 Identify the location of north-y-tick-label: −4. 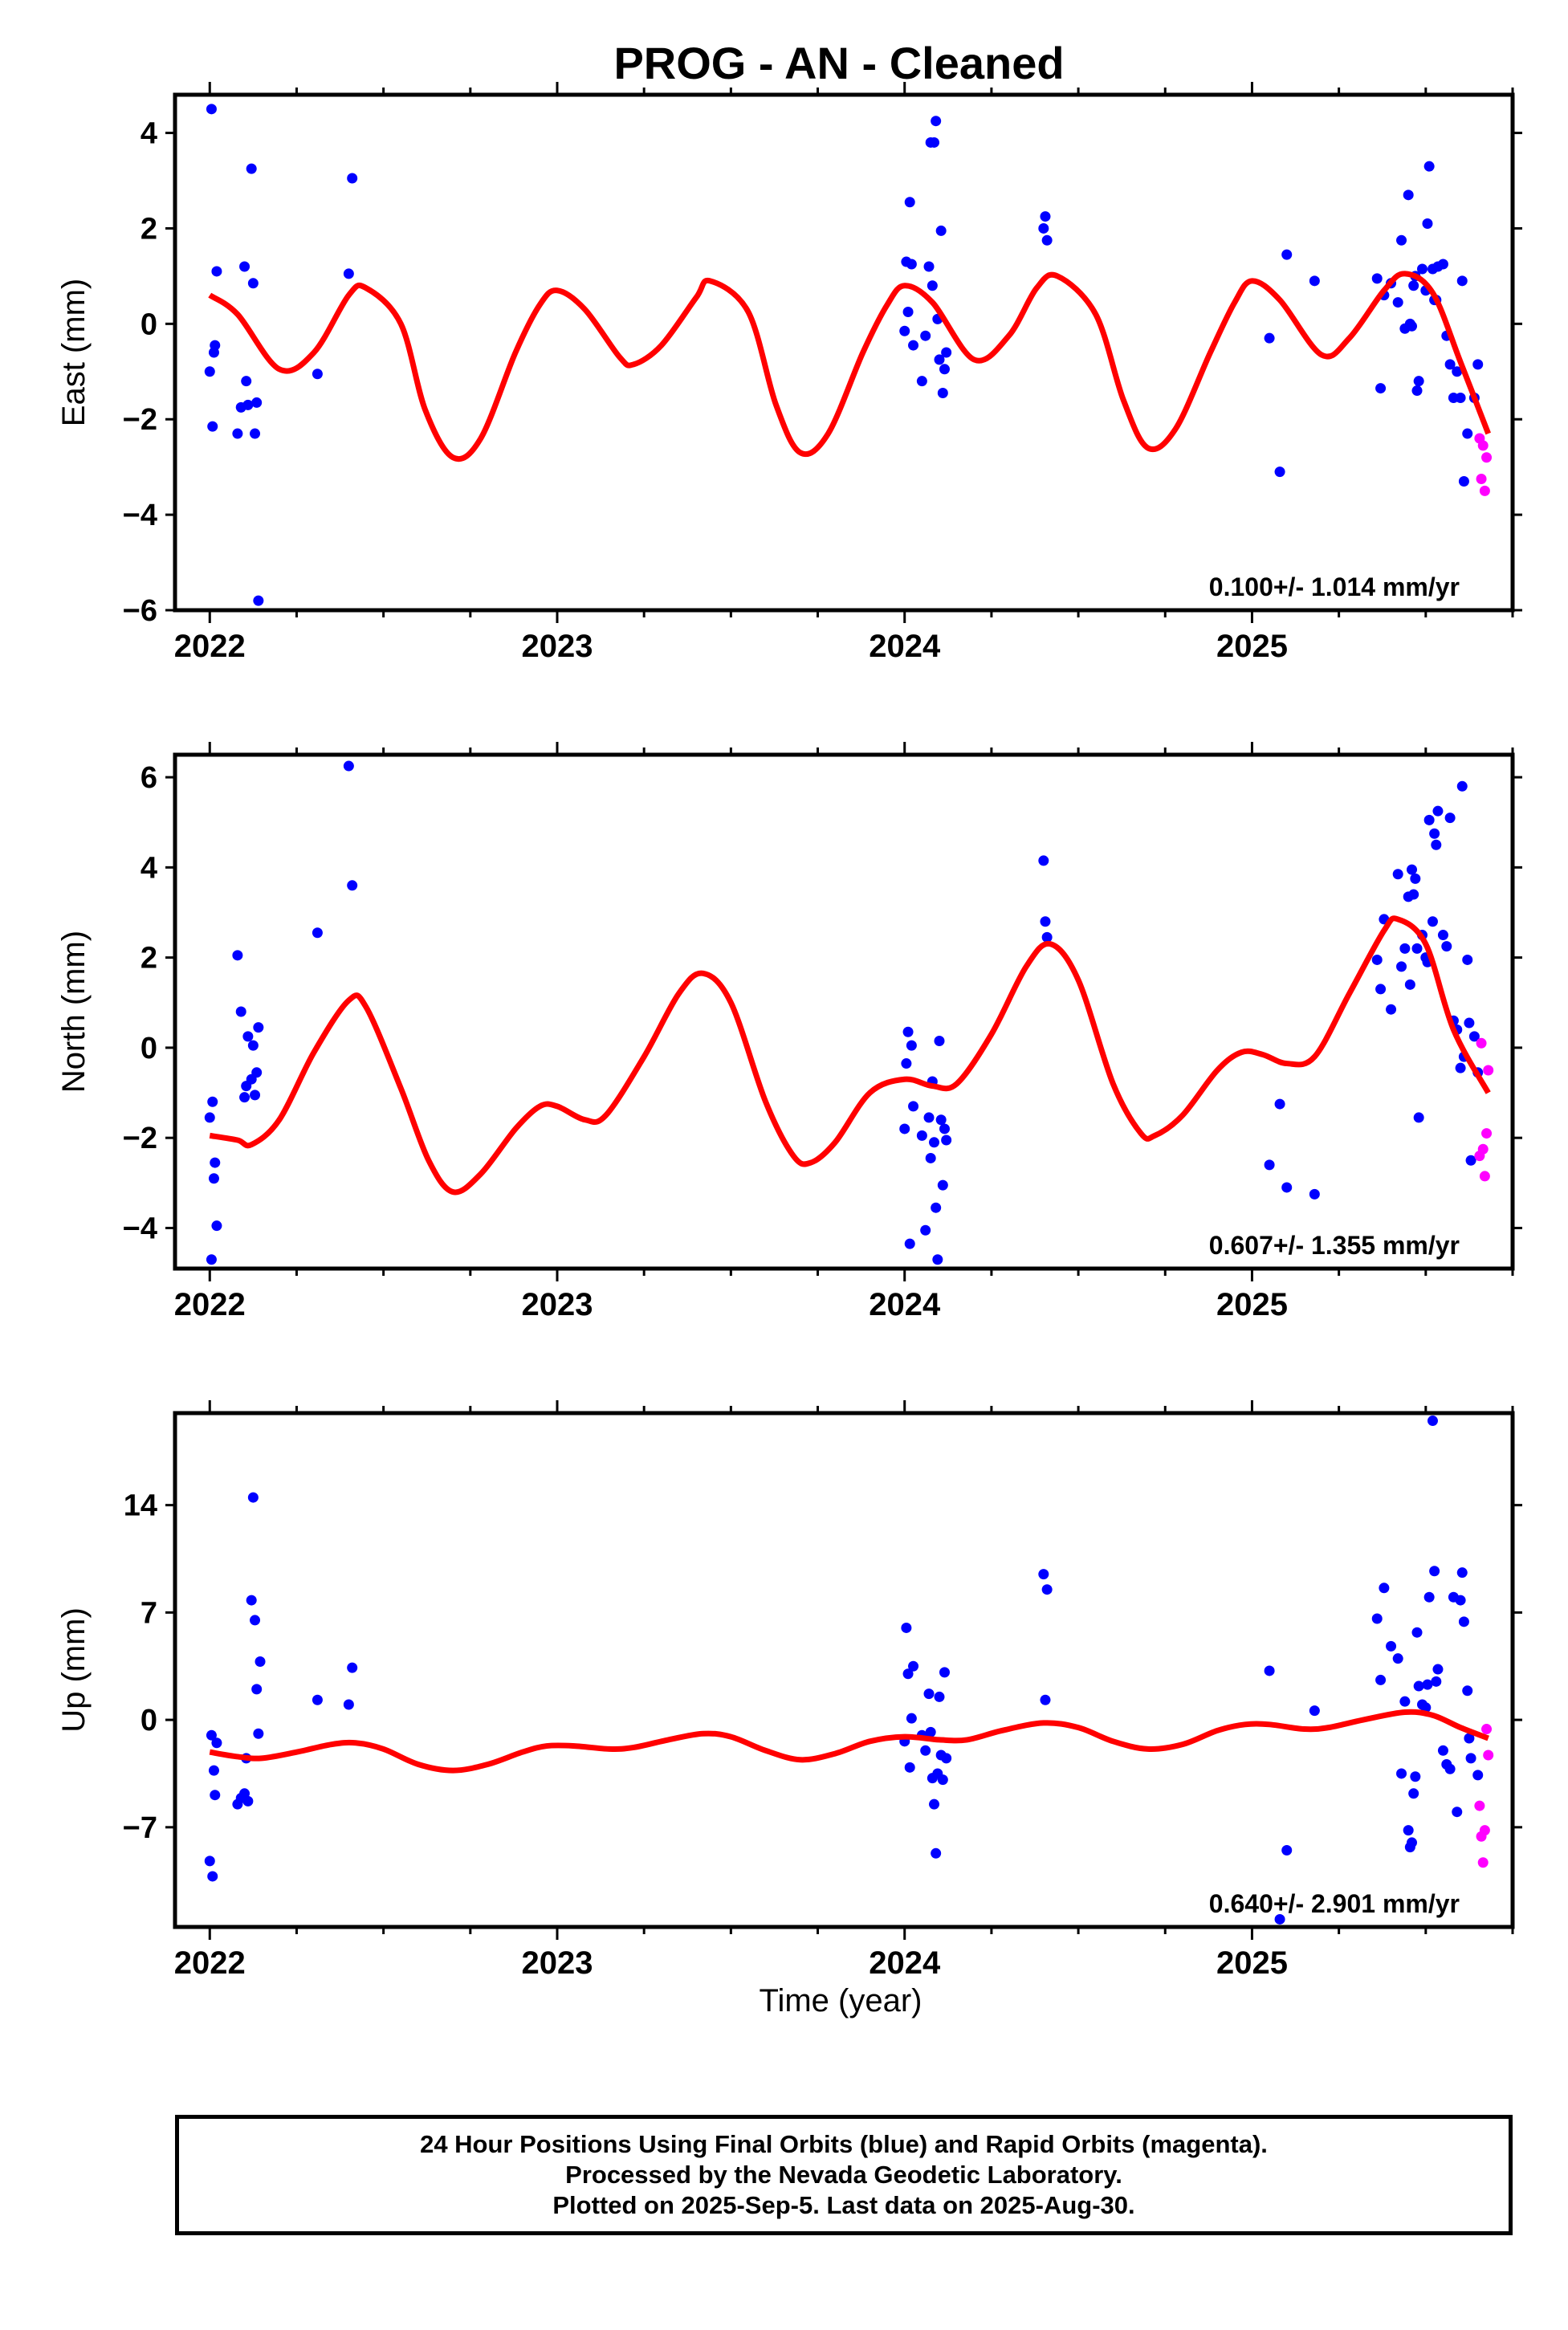
(140, 1228).